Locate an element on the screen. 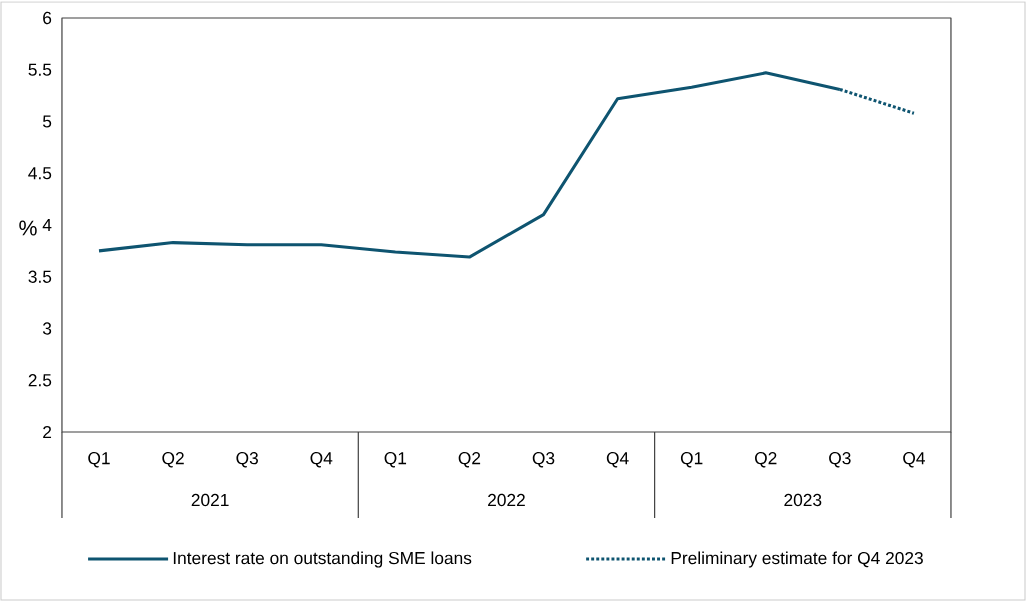 The width and height of the screenshot is (1026, 601). y-tick-label: 5.5 is located at coordinates (40, 69).